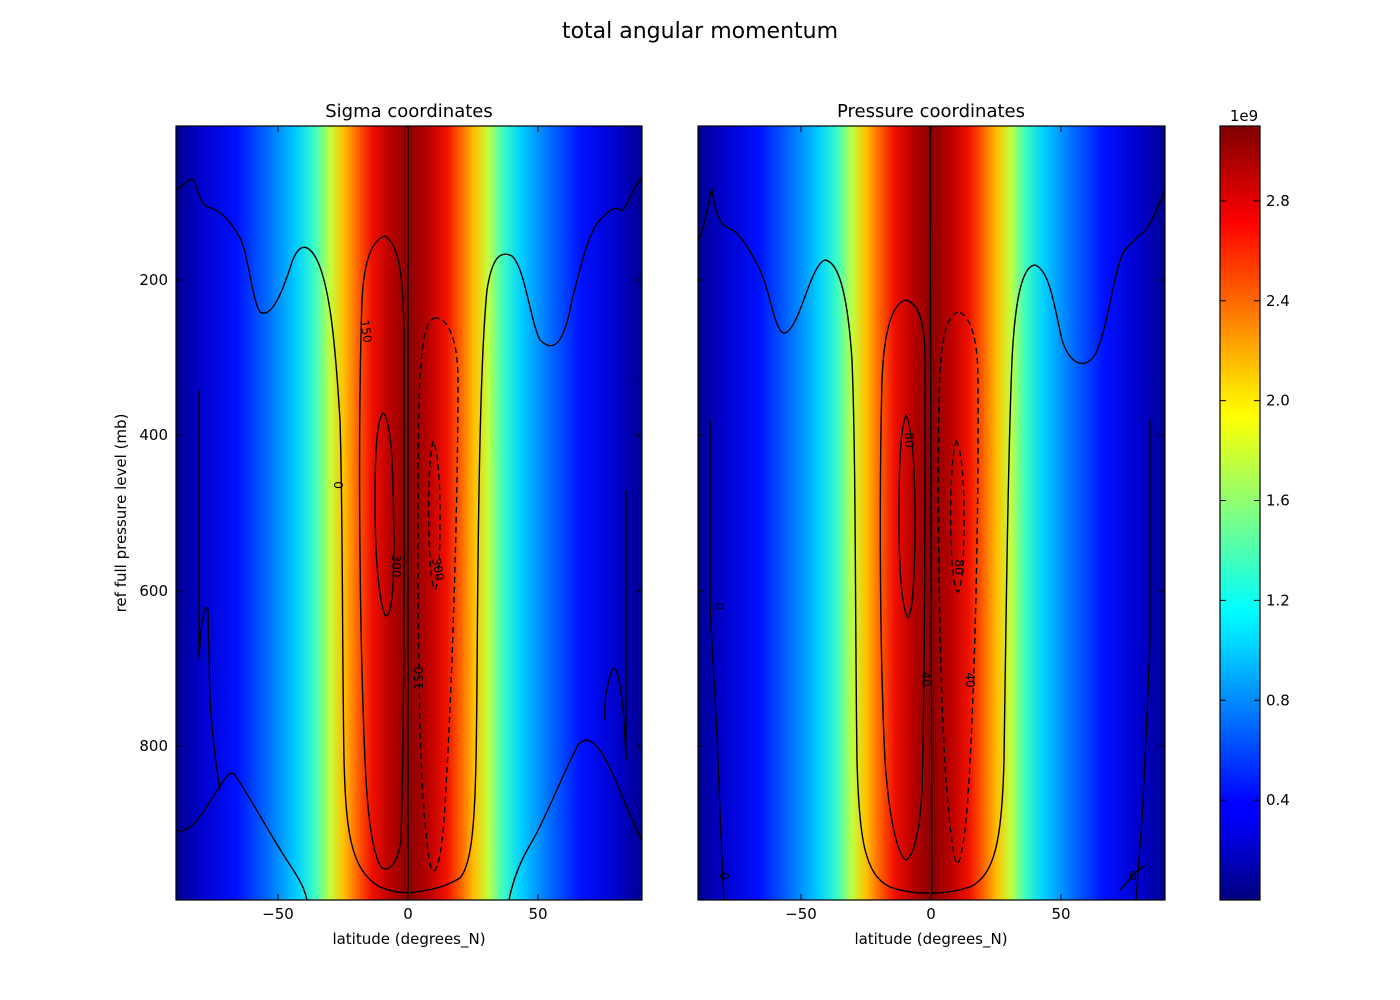 The height and width of the screenshot is (1000, 1400). I want to click on colorbar-ticks: 0.4 0.8 1.2 1.6 2.0 2.4 2.8, so click(1255, 500).